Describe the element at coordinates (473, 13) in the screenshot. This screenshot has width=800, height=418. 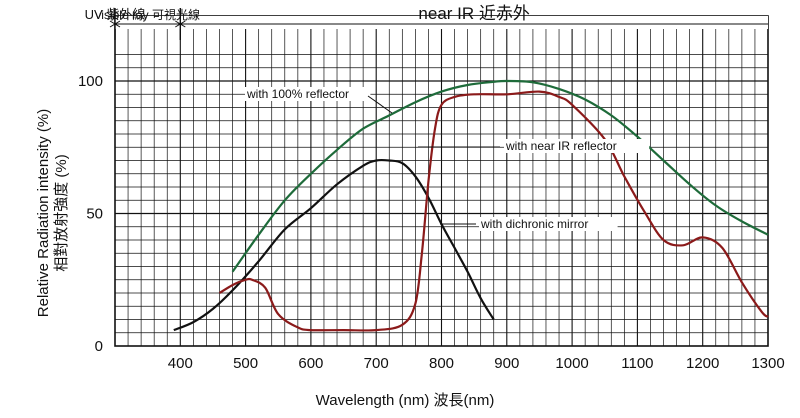
I see `band-label: near IR 近赤外` at that location.